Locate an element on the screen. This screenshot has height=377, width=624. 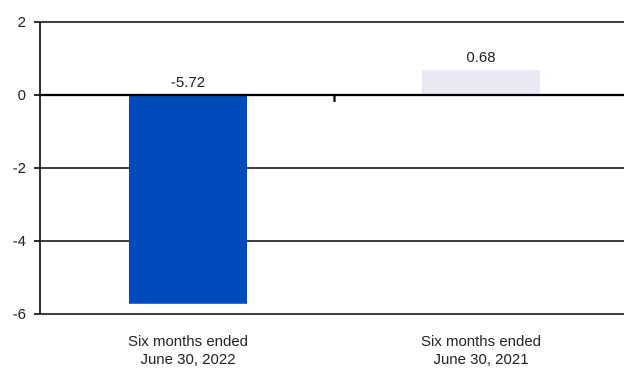
y-tick-label: 0 is located at coordinates (22, 95).